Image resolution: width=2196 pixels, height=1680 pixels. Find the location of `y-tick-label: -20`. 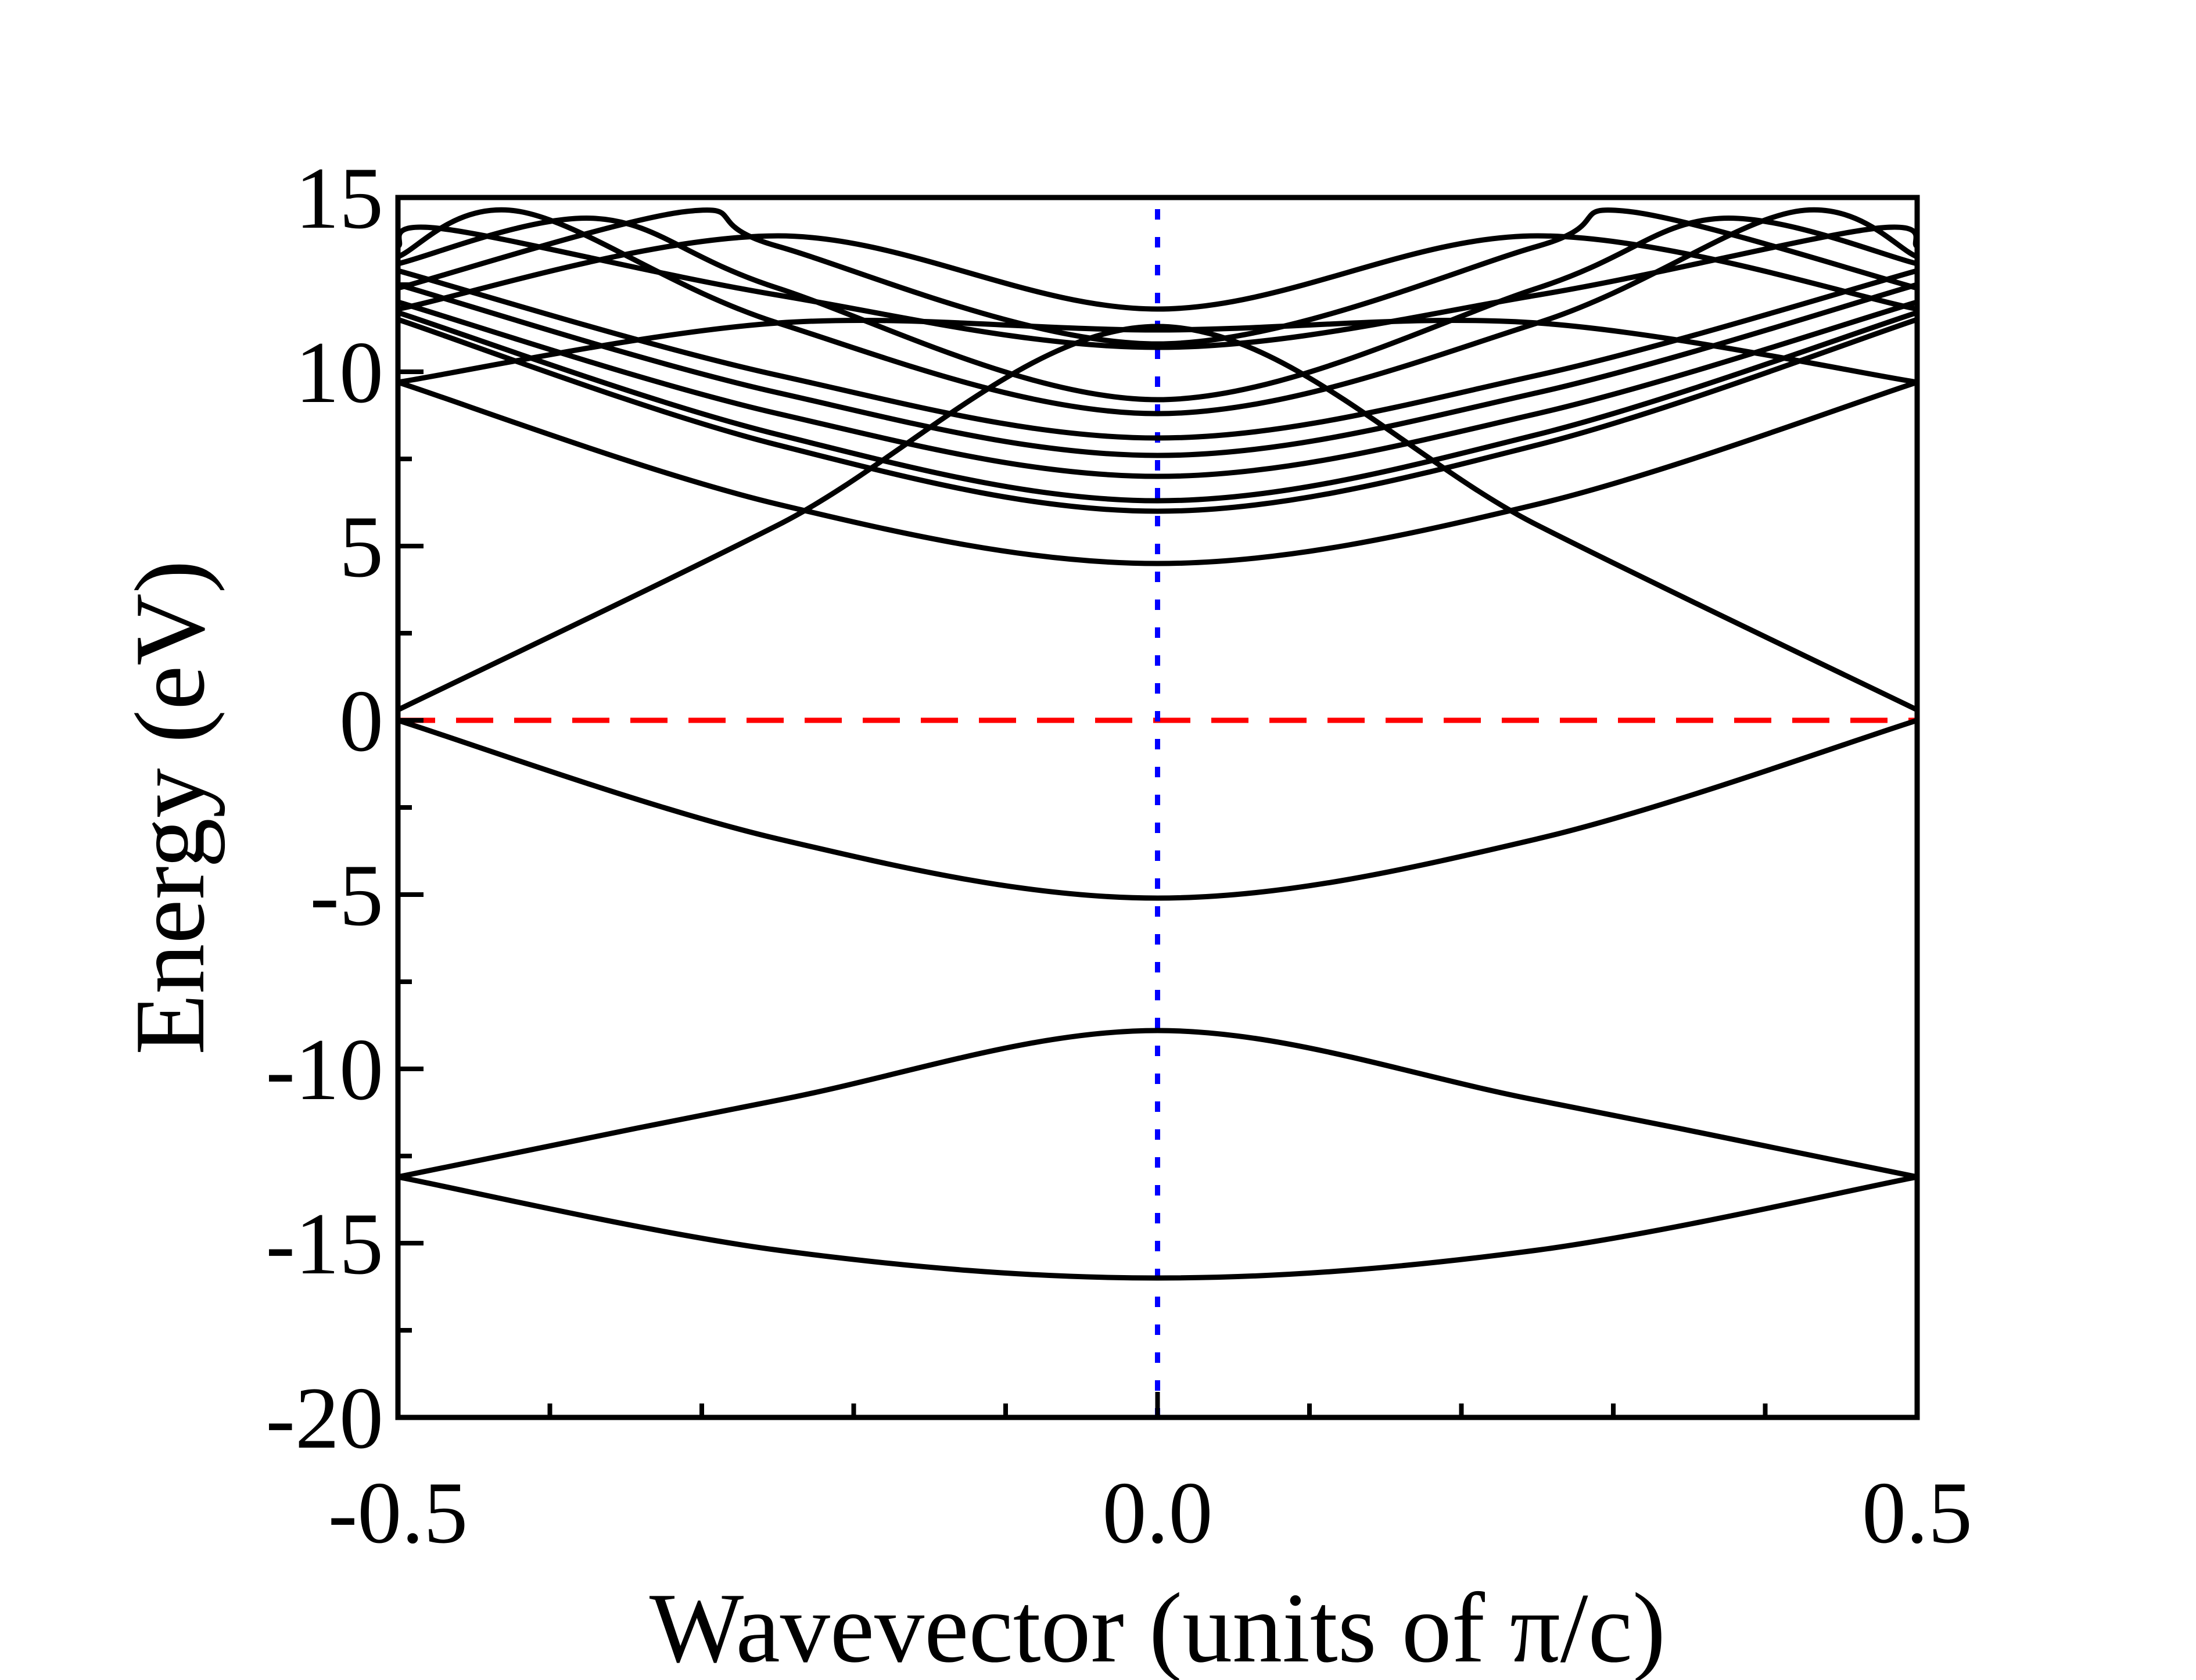

y-tick-label: -20 is located at coordinates (324, 1418).